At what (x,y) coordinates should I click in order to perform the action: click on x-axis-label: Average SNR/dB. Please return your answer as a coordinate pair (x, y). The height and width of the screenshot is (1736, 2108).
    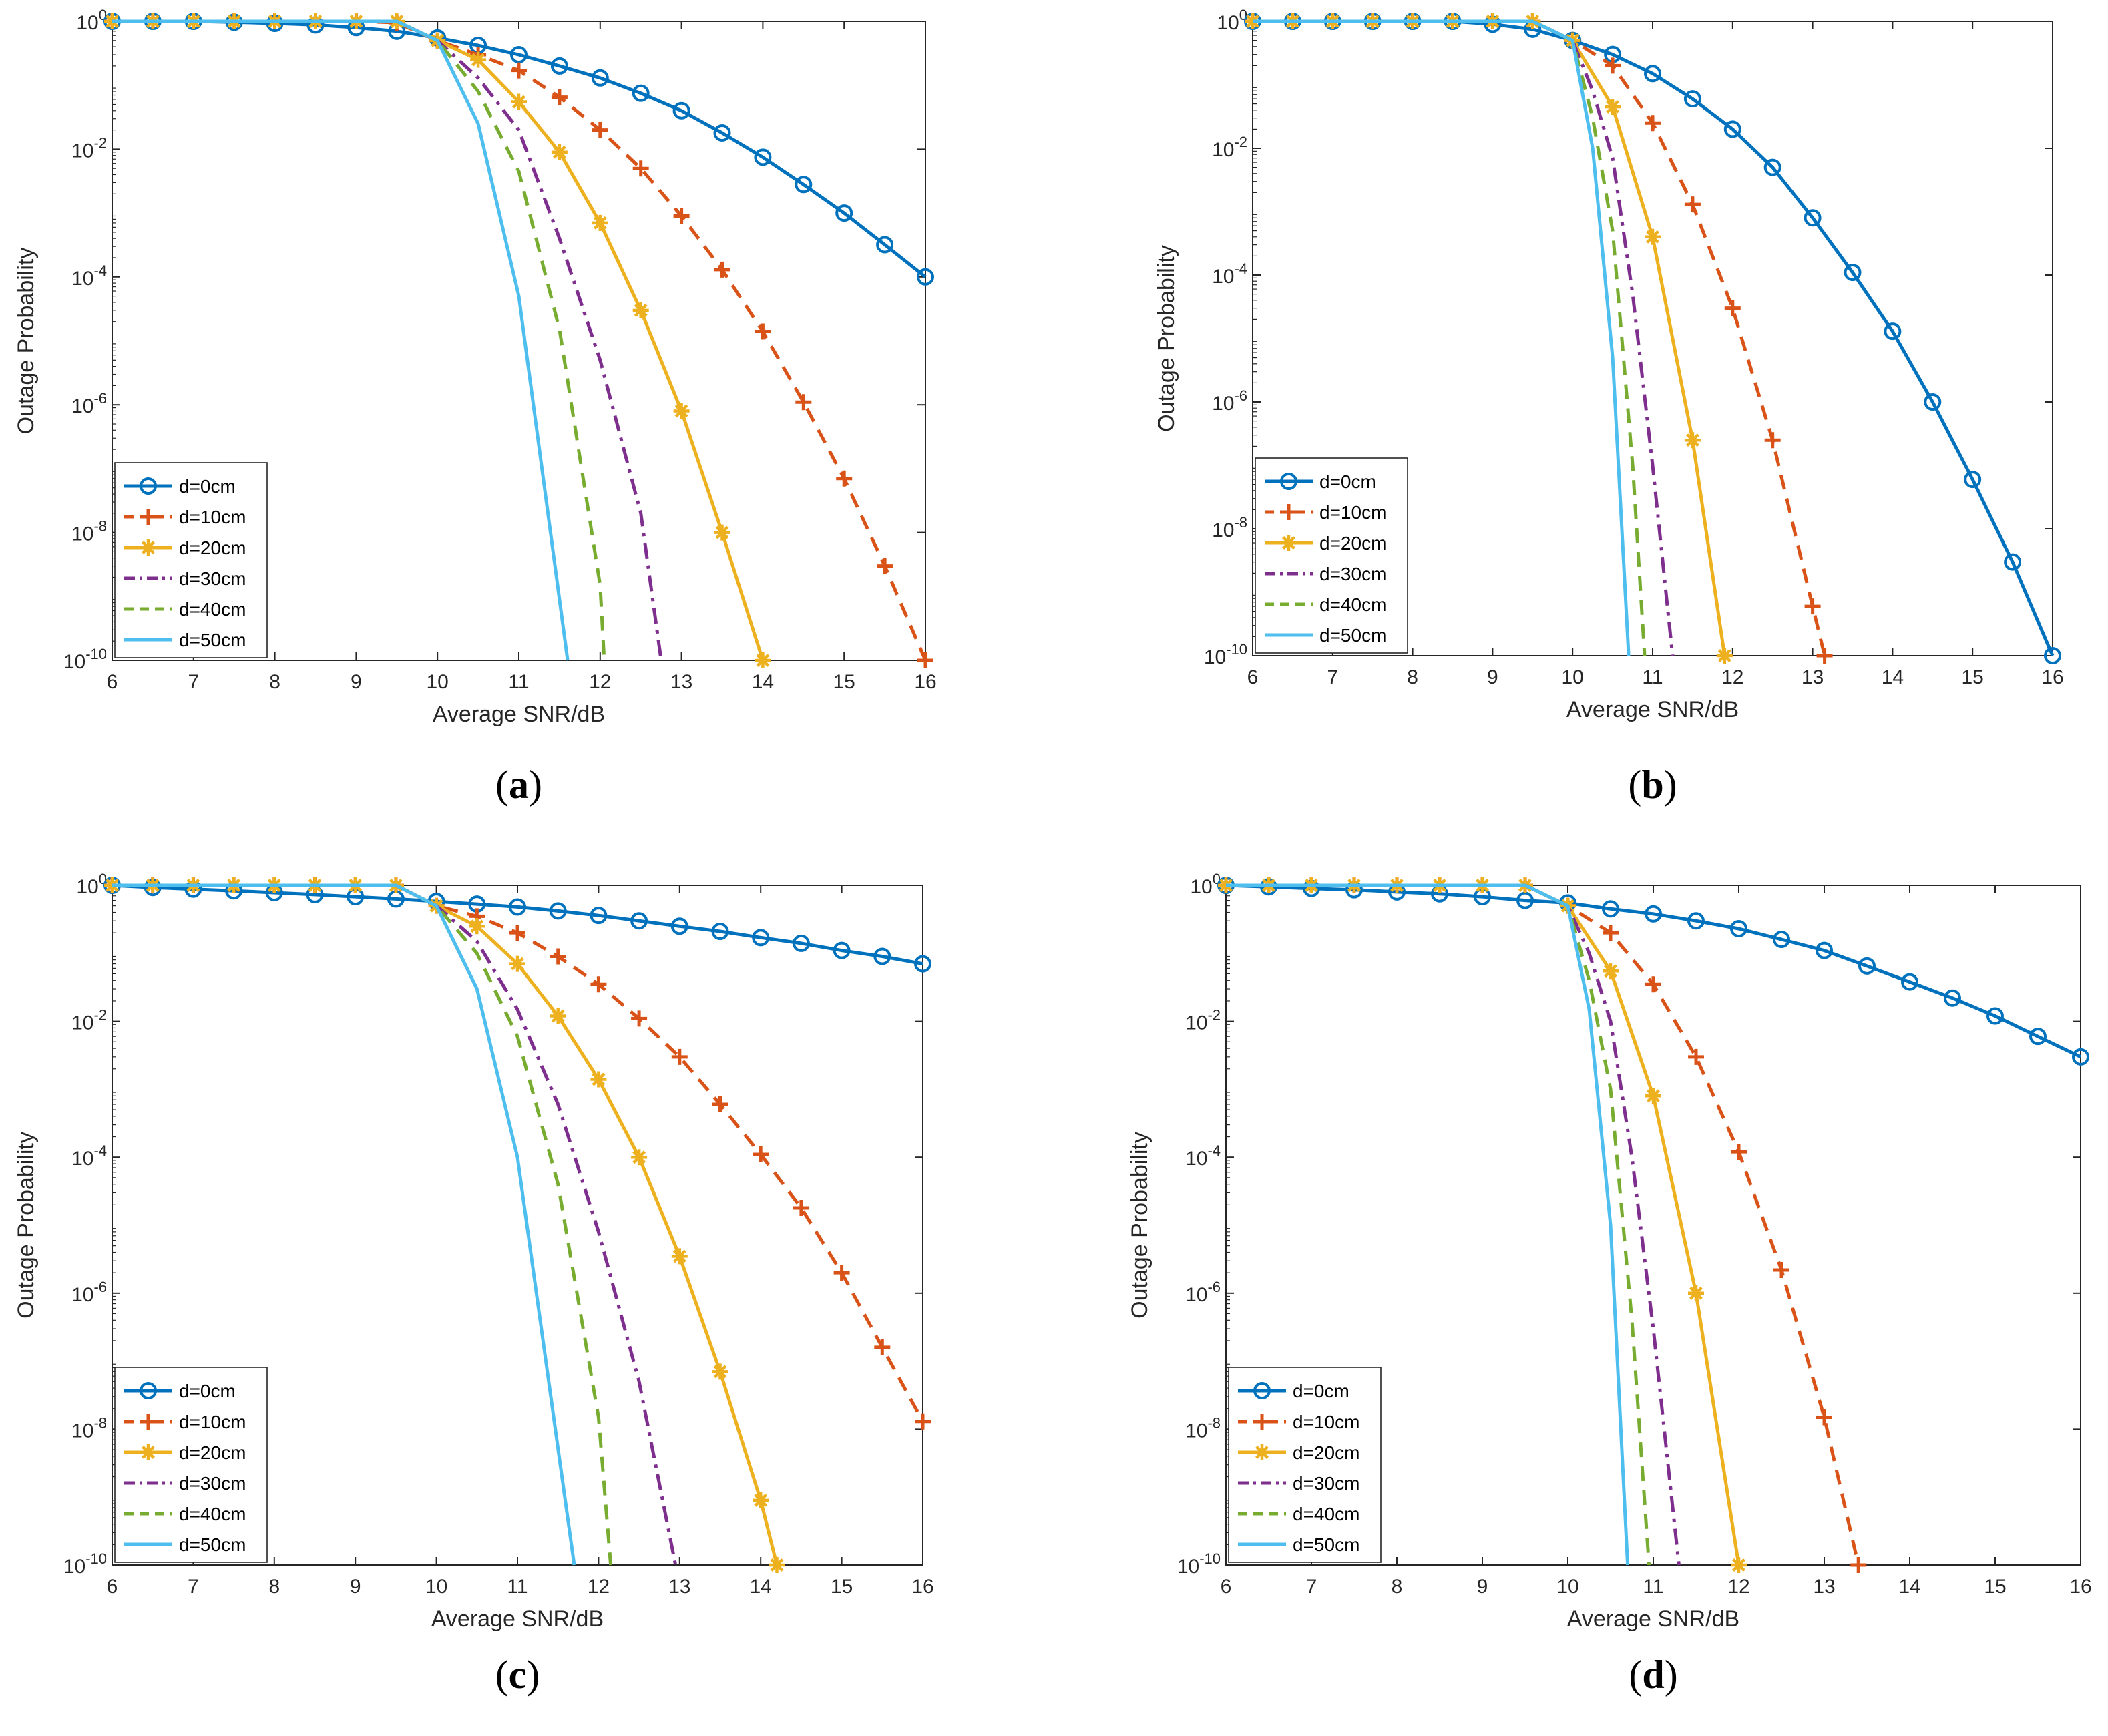
    Looking at the image, I should click on (1653, 1619).